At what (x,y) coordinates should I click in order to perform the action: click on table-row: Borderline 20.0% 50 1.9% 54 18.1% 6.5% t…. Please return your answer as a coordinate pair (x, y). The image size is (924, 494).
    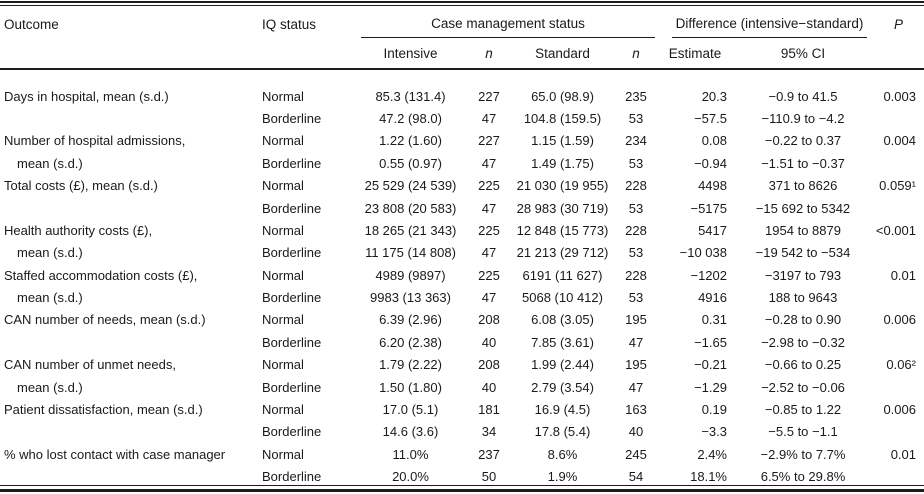
    Looking at the image, I should click on (462, 476).